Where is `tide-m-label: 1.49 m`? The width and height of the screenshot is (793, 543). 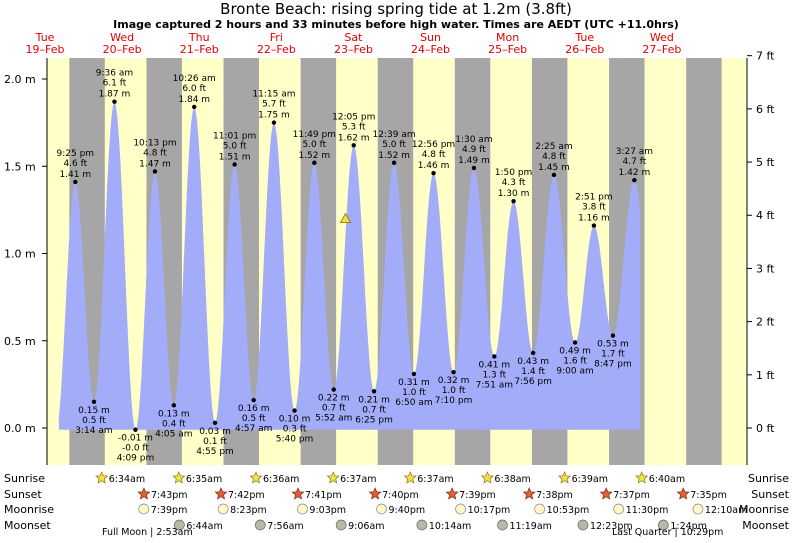 tide-m-label: 1.49 m is located at coordinates (474, 161).